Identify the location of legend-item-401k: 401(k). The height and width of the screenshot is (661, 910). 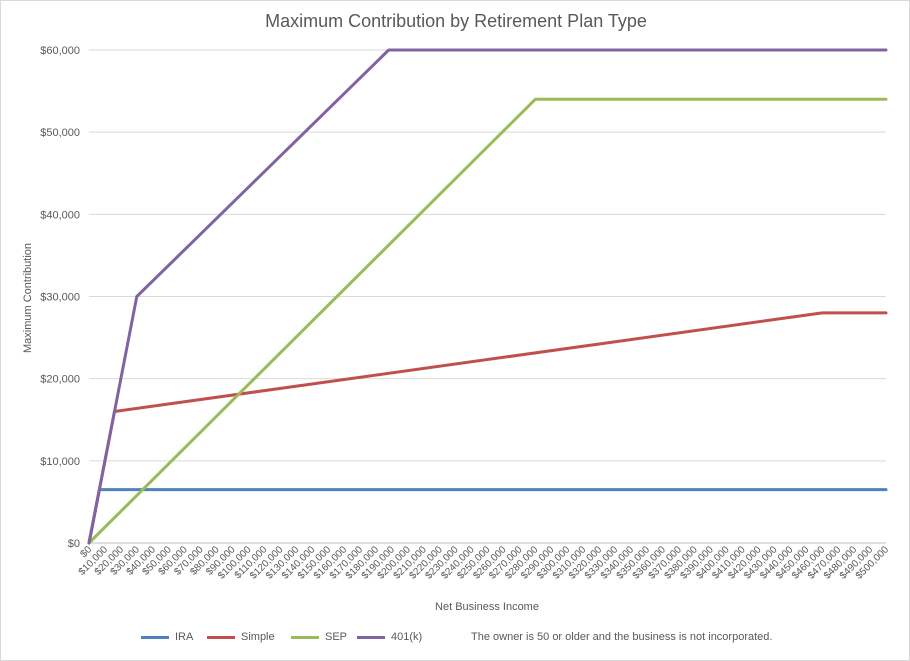
(389, 637).